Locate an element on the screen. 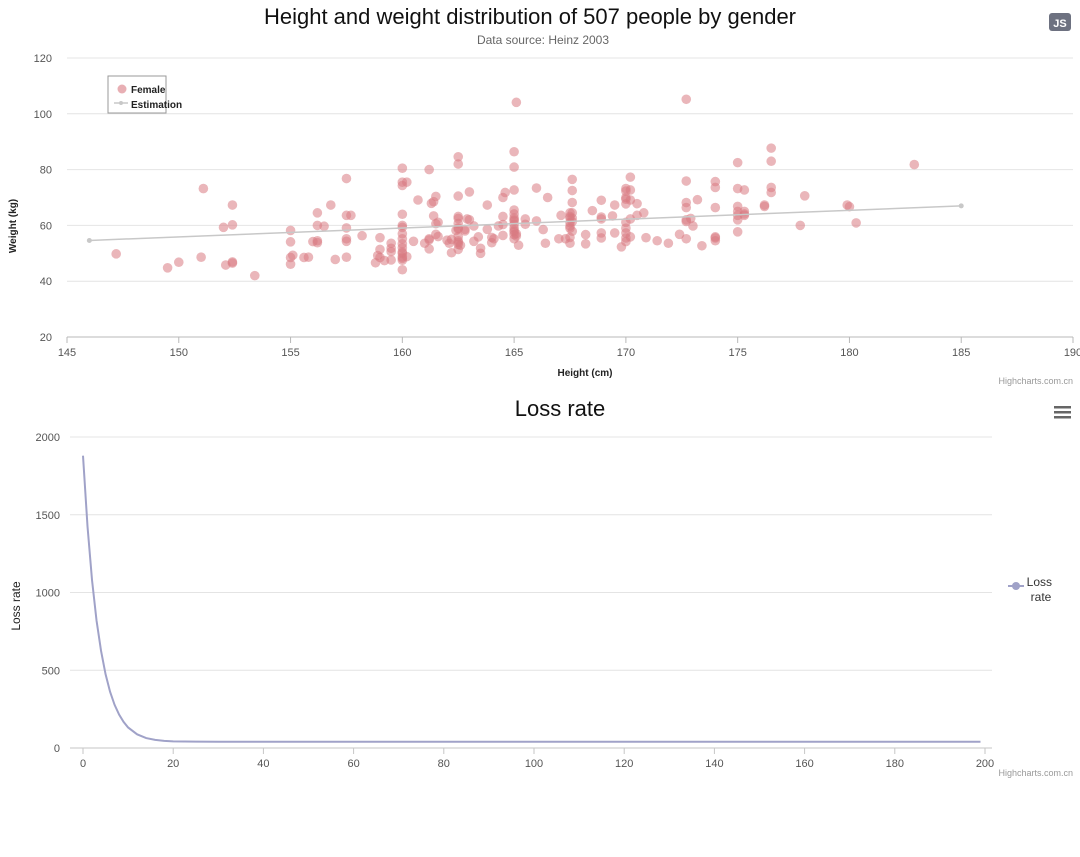 Image resolution: width=1080 pixels, height=857 pixels. estimation-line is located at coordinates (525, 223).